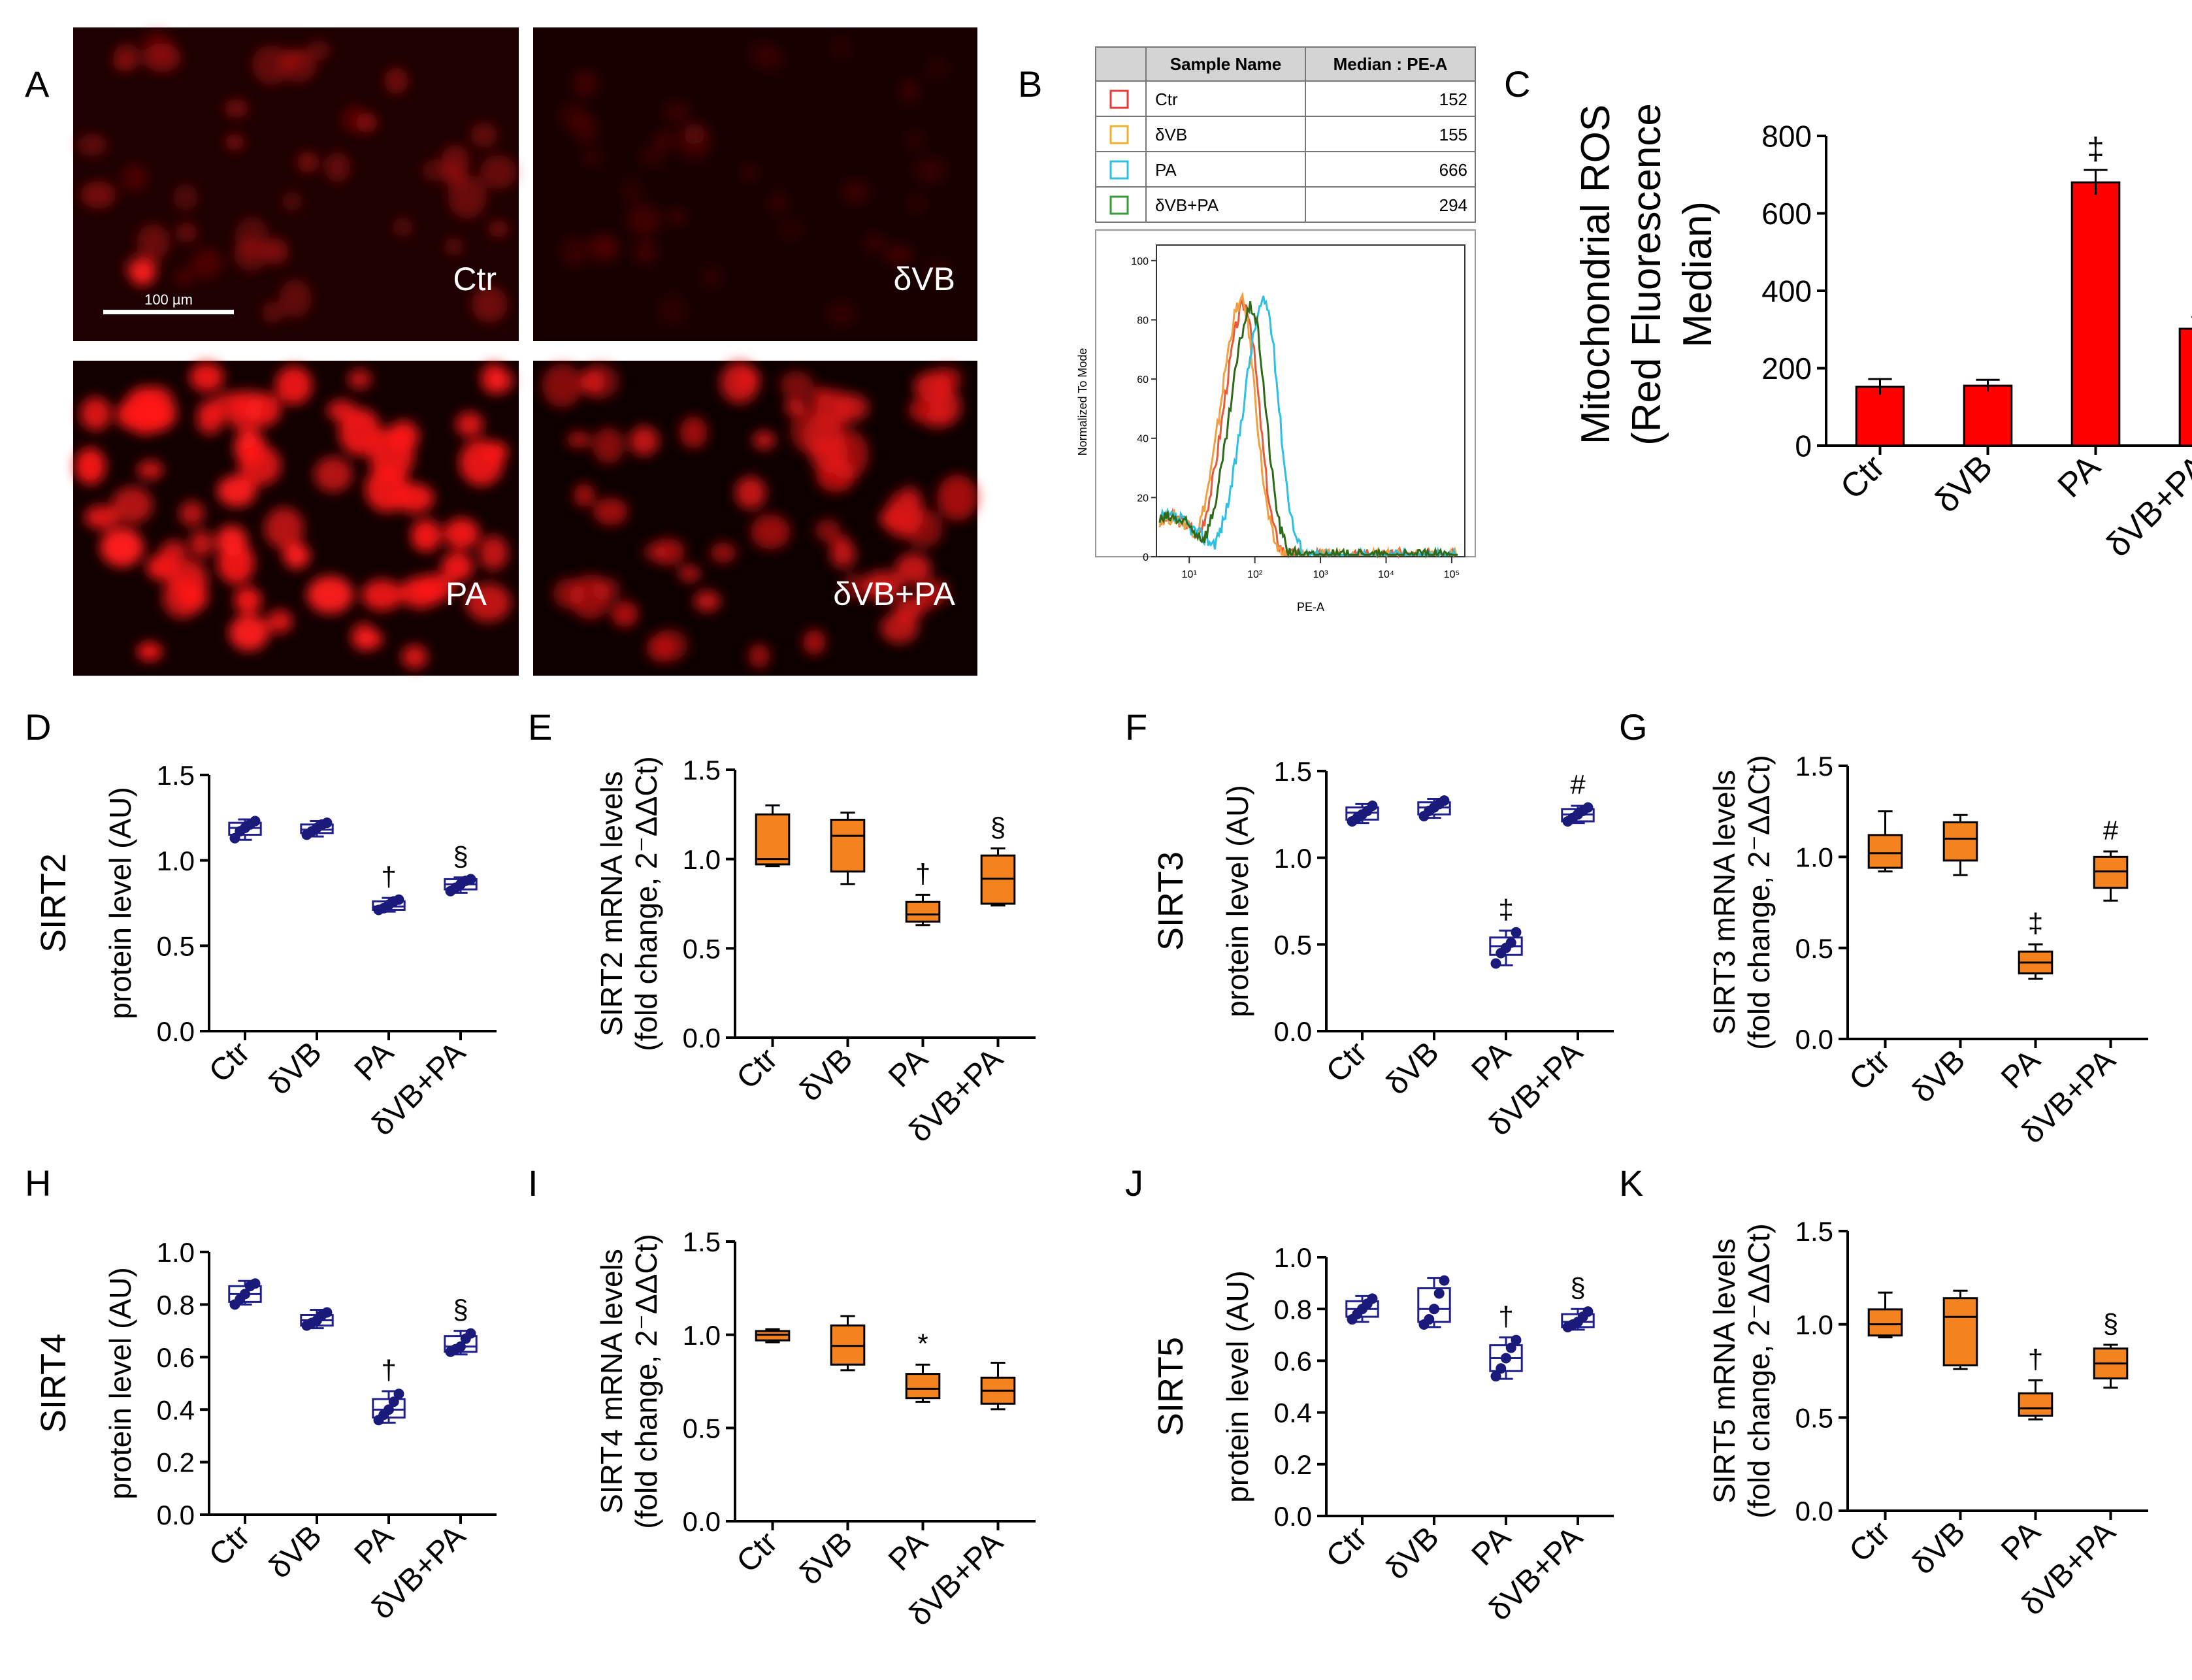 Image resolution: width=2192 pixels, height=1680 pixels. I want to click on x-tick-label: δVB+PA, so click(2145, 506).